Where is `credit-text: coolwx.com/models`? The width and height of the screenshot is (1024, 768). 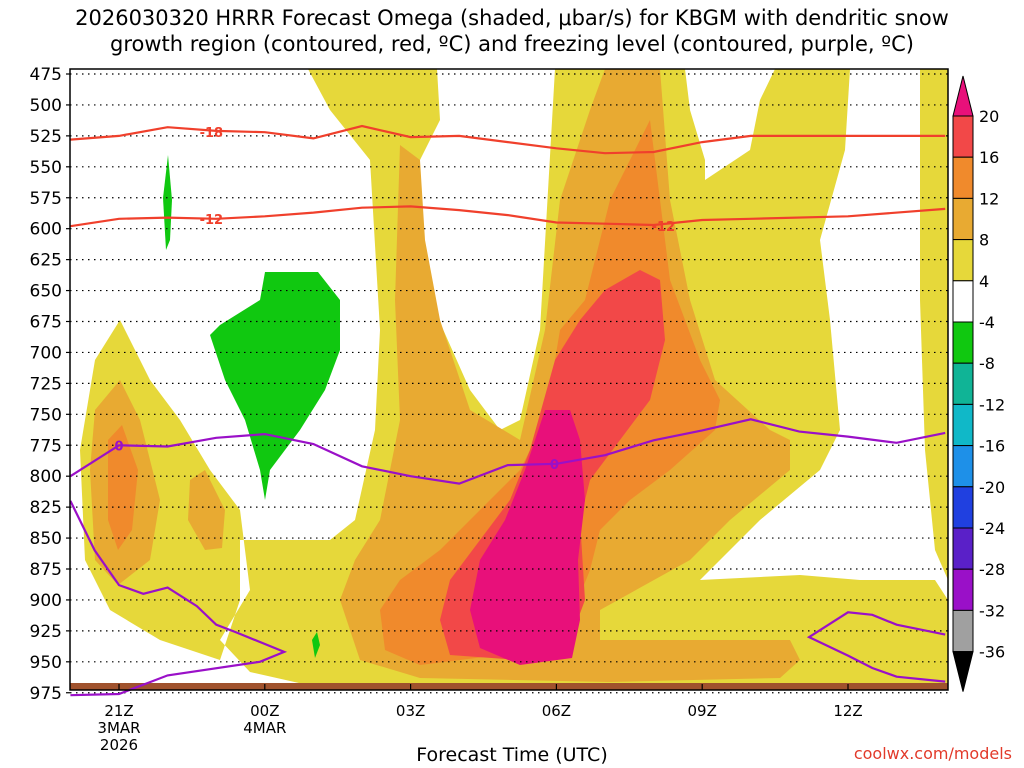
credit-text: coolwx.com/models is located at coordinates (932, 753).